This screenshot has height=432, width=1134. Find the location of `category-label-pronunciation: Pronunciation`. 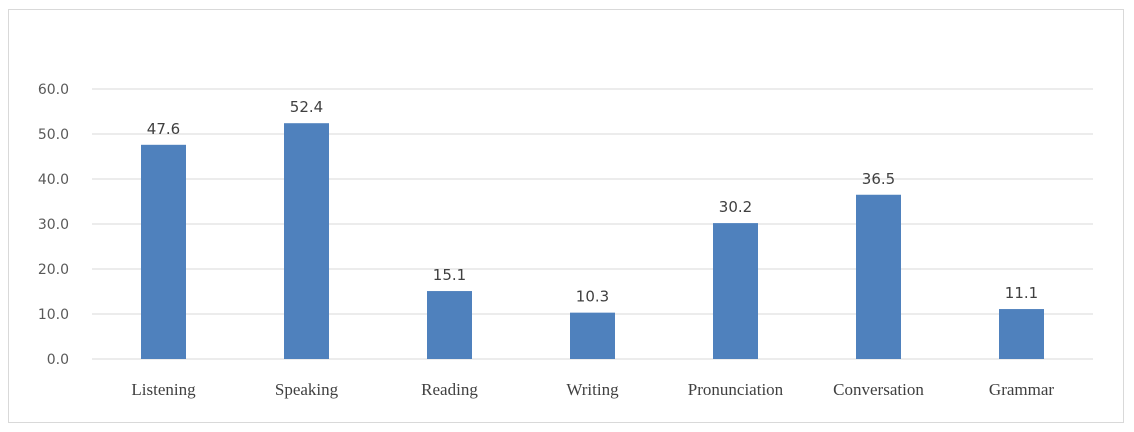

category-label-pronunciation: Pronunciation is located at coordinates (736, 389).